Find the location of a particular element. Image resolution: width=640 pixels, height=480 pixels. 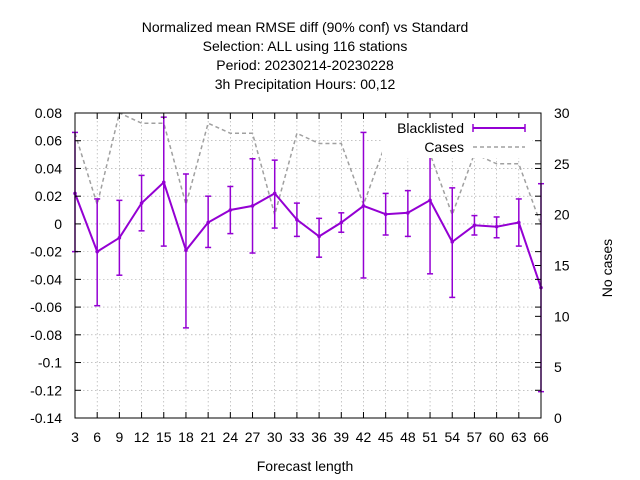

x-tick-label: 57 is located at coordinates (475, 437).